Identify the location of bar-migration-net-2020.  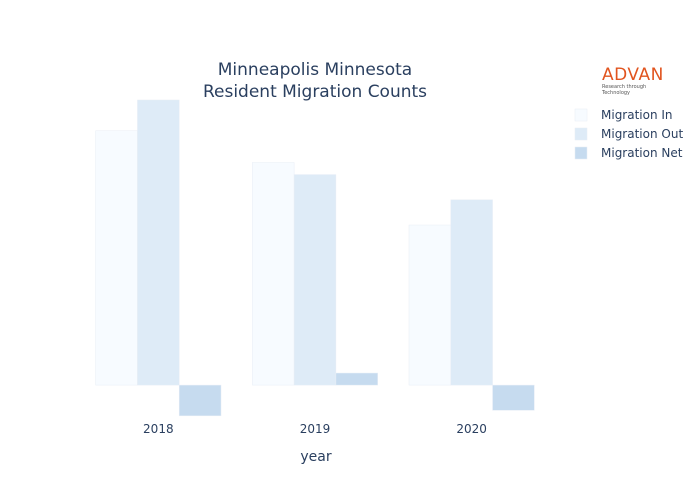
(513, 397).